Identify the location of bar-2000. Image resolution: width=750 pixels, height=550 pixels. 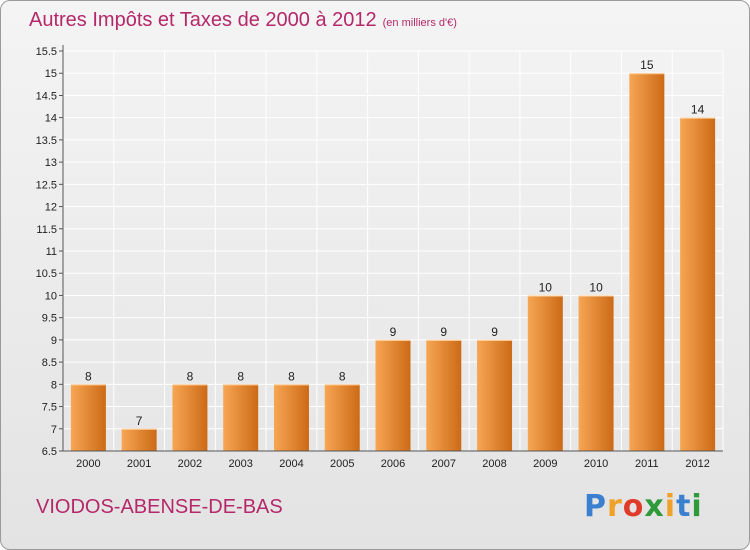
(88, 417).